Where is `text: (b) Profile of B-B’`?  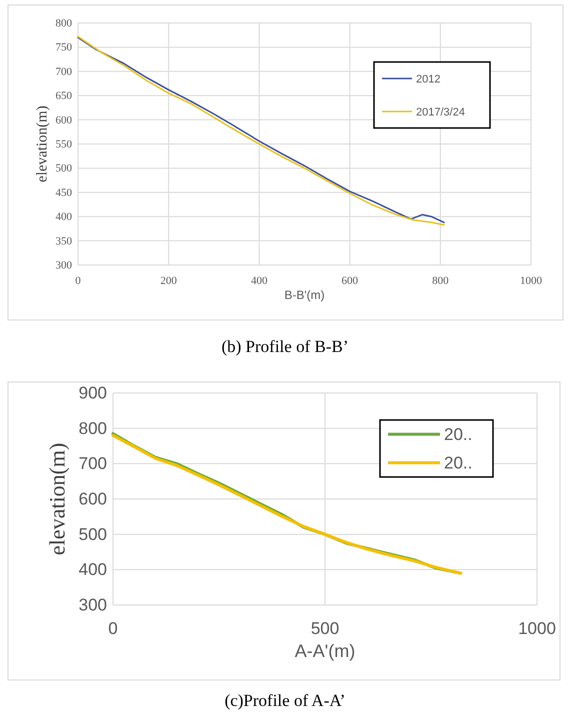 text: (b) Profile of B-B’ is located at coordinates (285, 346).